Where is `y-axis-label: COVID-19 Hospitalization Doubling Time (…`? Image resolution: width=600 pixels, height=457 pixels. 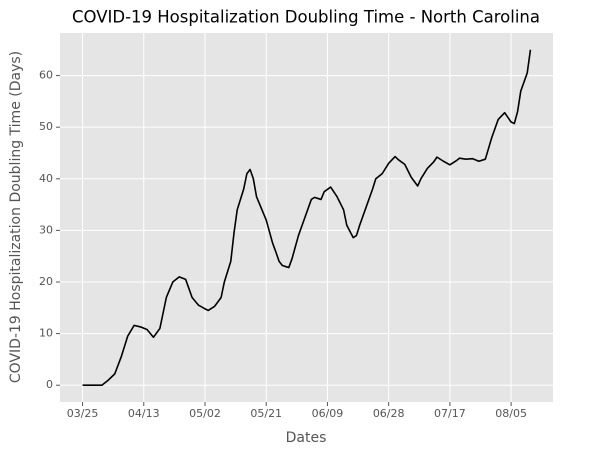 y-axis-label: COVID-19 Hospitalization Doubling Time (… is located at coordinates (16, 217).